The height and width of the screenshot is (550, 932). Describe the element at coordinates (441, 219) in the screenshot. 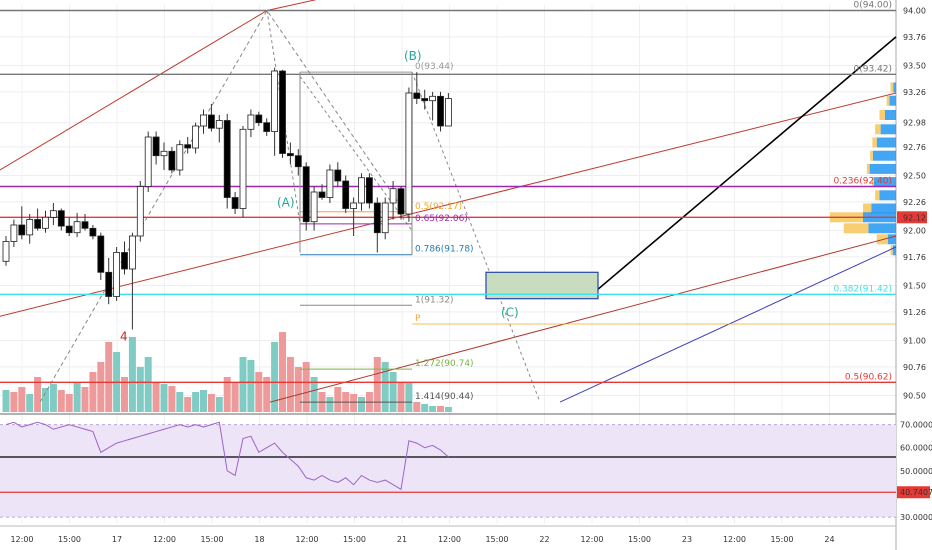

I see `fib-label: 0.65(92.06)` at that location.